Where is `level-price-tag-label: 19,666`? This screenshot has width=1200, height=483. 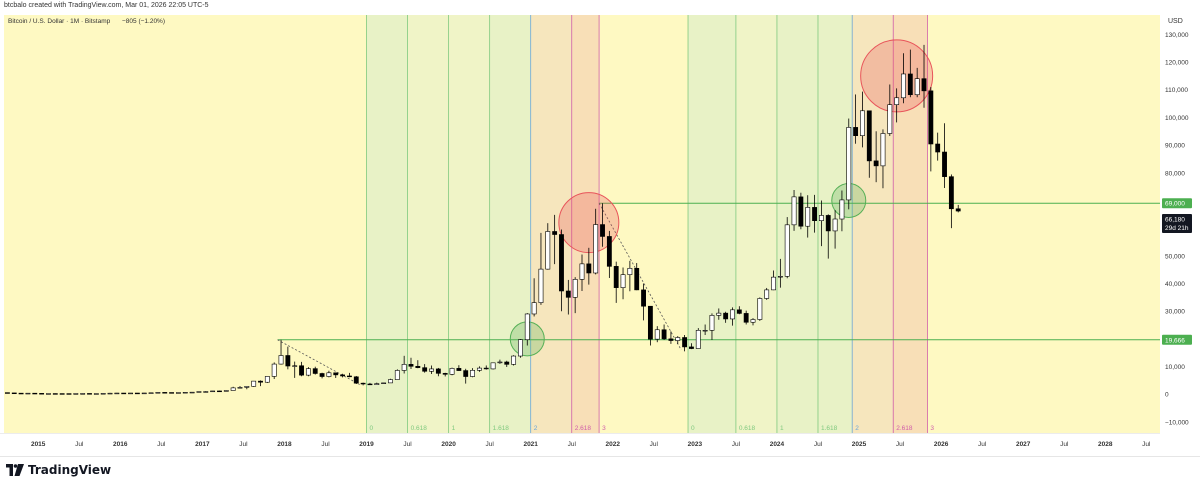 level-price-tag-label: 19,666 is located at coordinates (1175, 340).